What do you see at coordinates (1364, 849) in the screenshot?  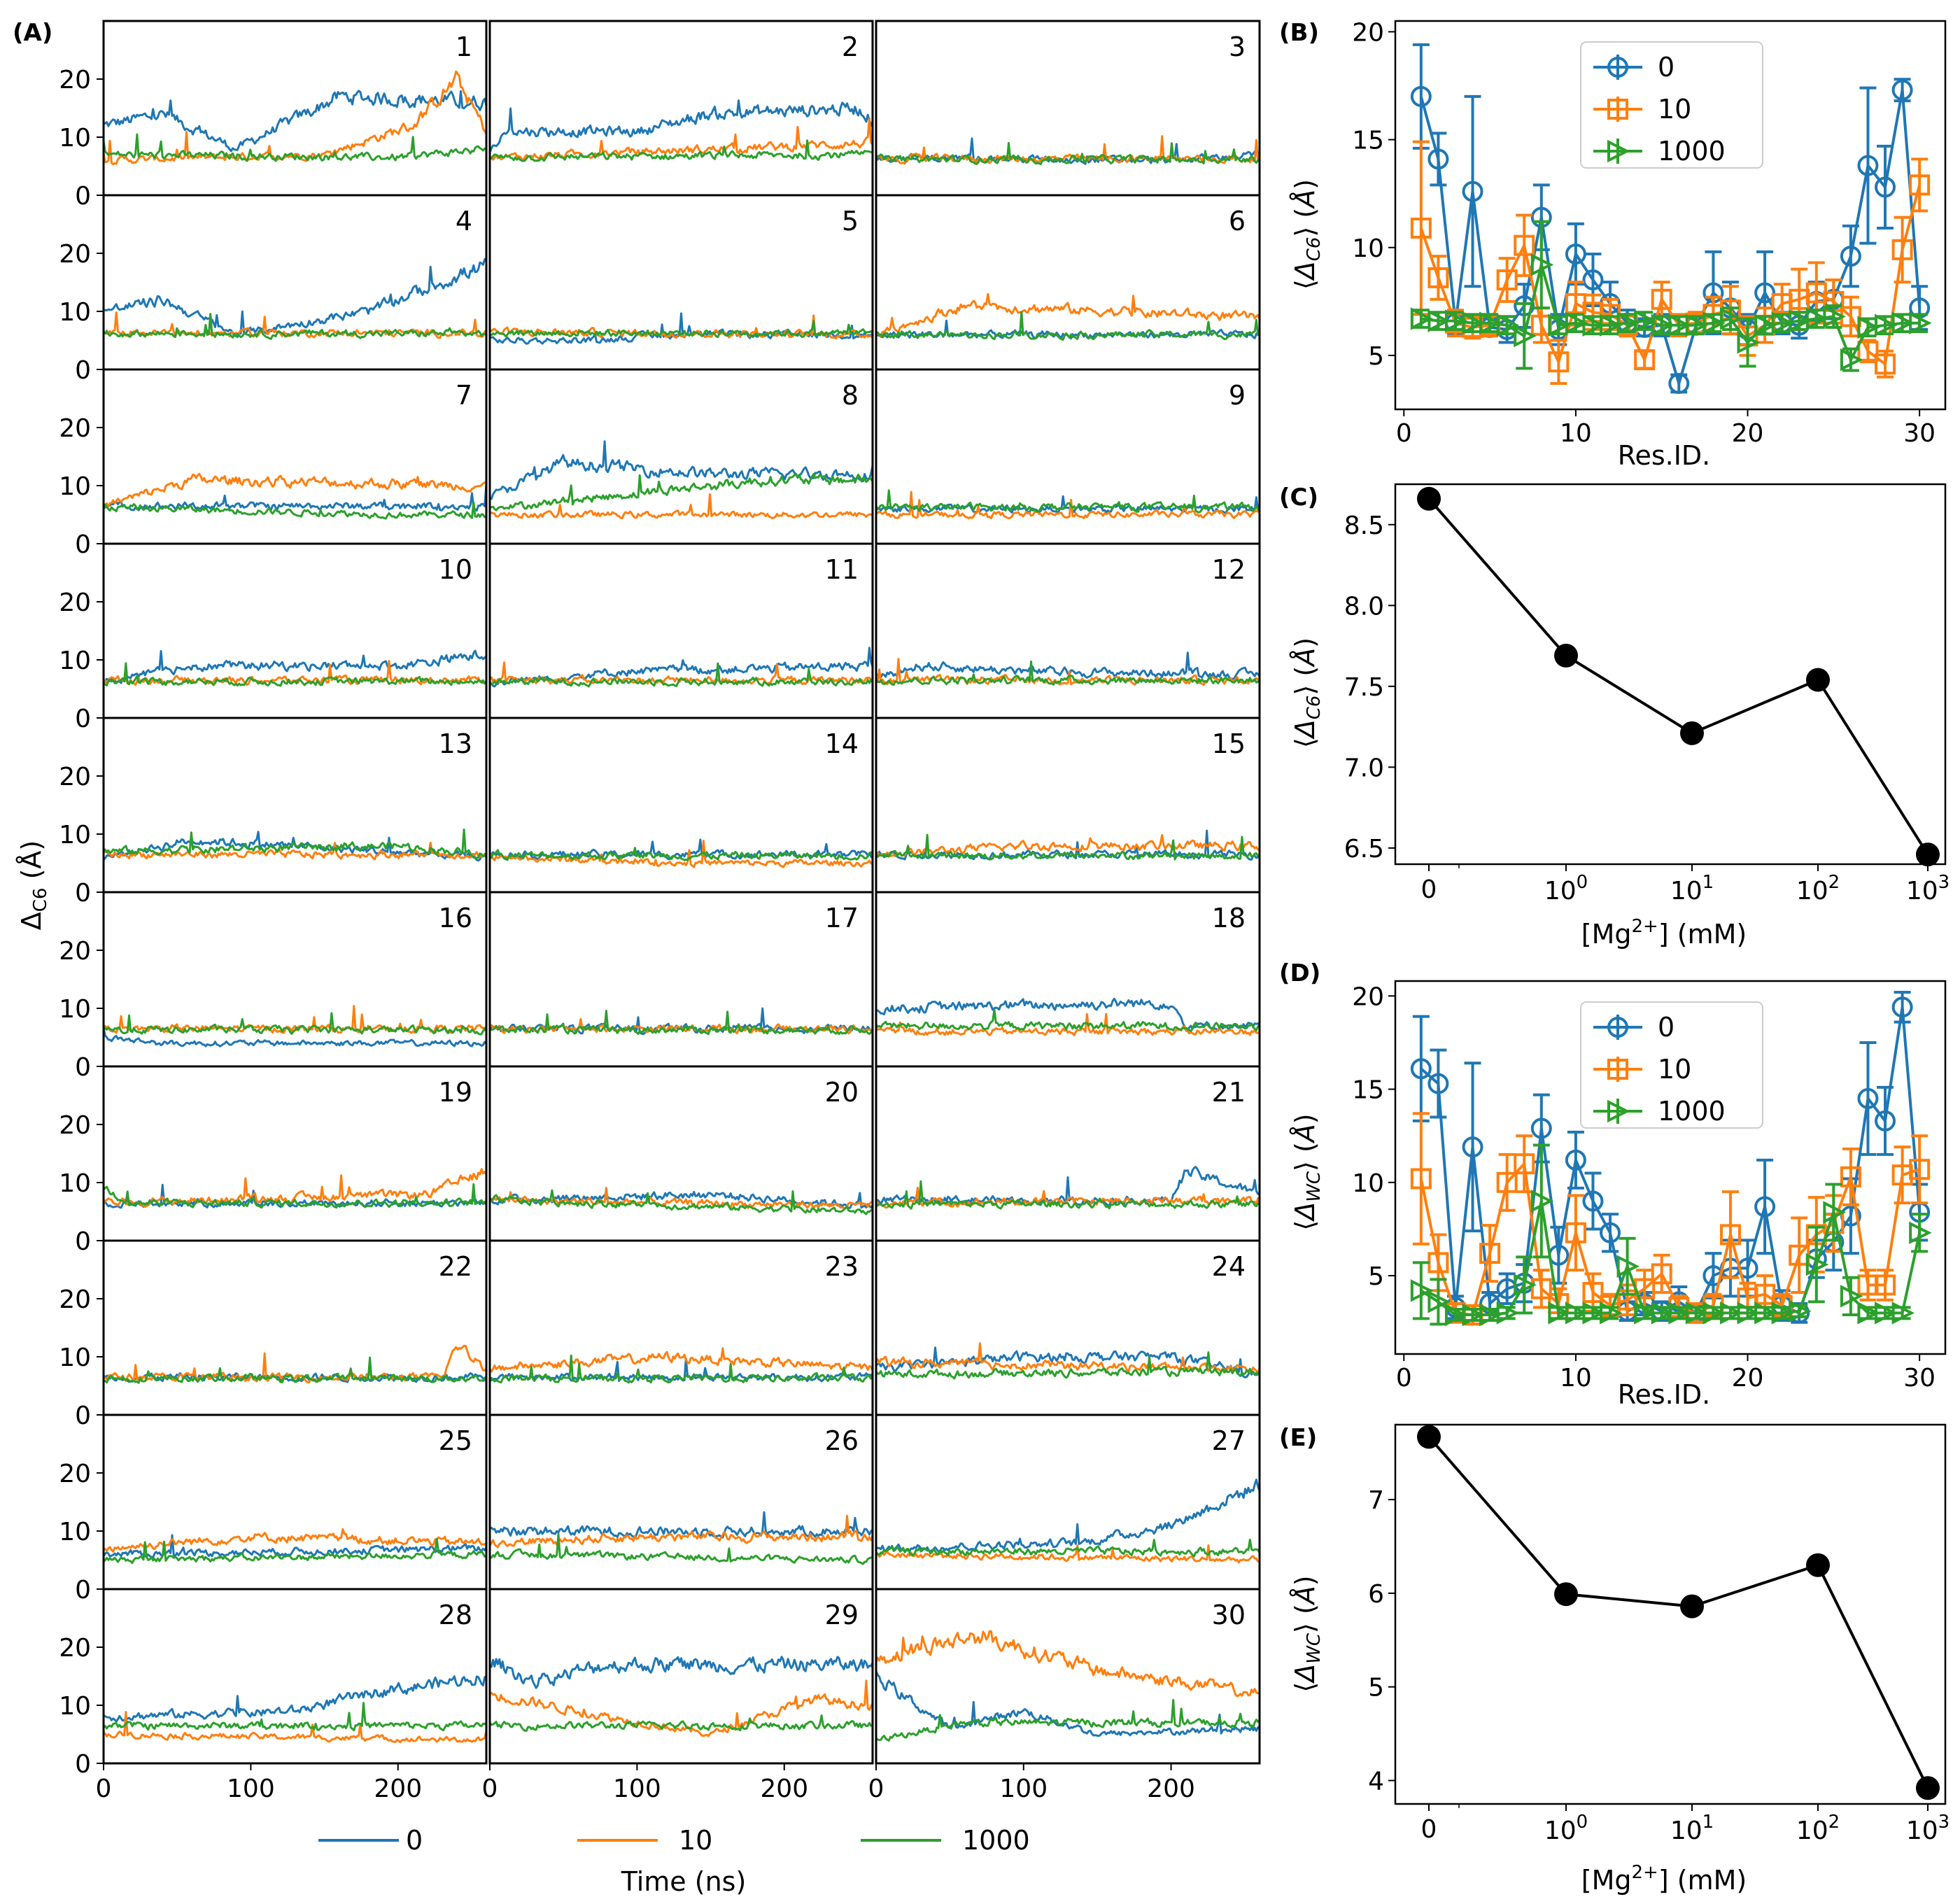 I see `y-tick-label: 6.5` at bounding box center [1364, 849].